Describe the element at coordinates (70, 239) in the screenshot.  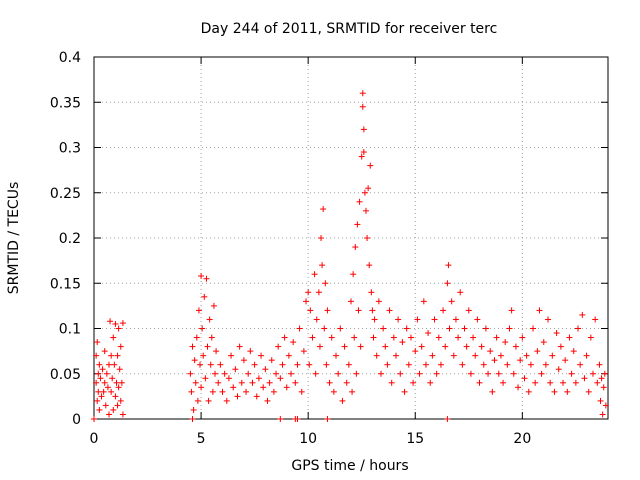
I see `y-tick-label: 0.2` at that location.